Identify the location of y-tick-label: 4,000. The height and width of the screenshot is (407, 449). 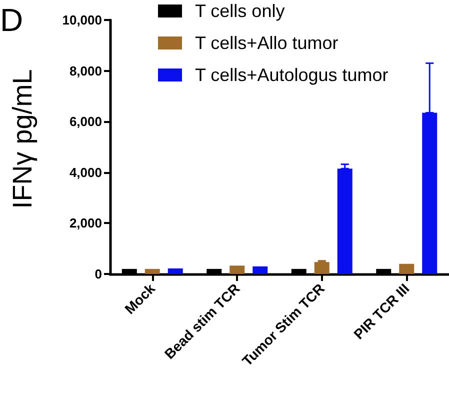
(85, 172).